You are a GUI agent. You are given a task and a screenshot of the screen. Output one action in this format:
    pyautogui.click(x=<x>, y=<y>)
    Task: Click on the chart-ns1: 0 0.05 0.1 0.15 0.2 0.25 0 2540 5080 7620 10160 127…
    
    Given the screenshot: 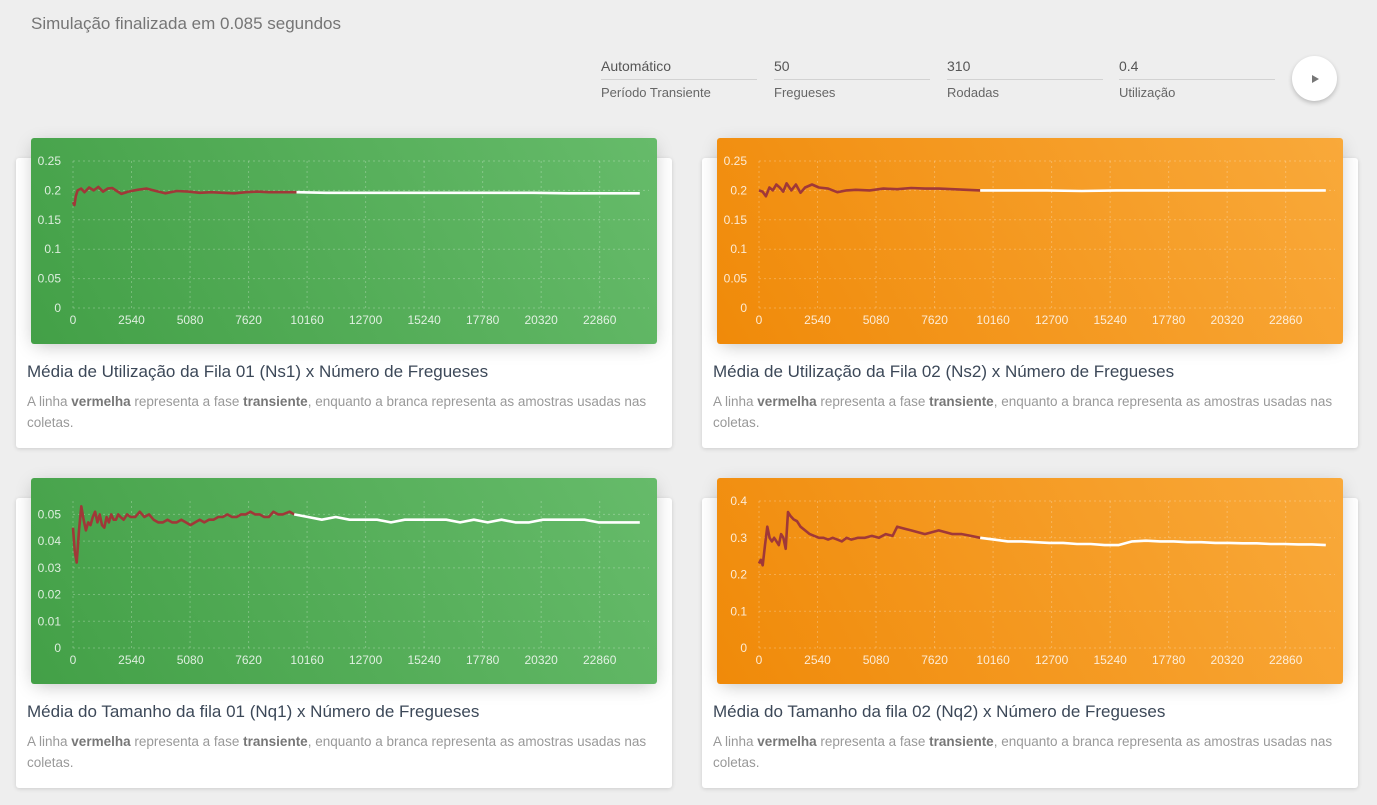 What is the action you would take?
    pyautogui.click(x=344, y=241)
    